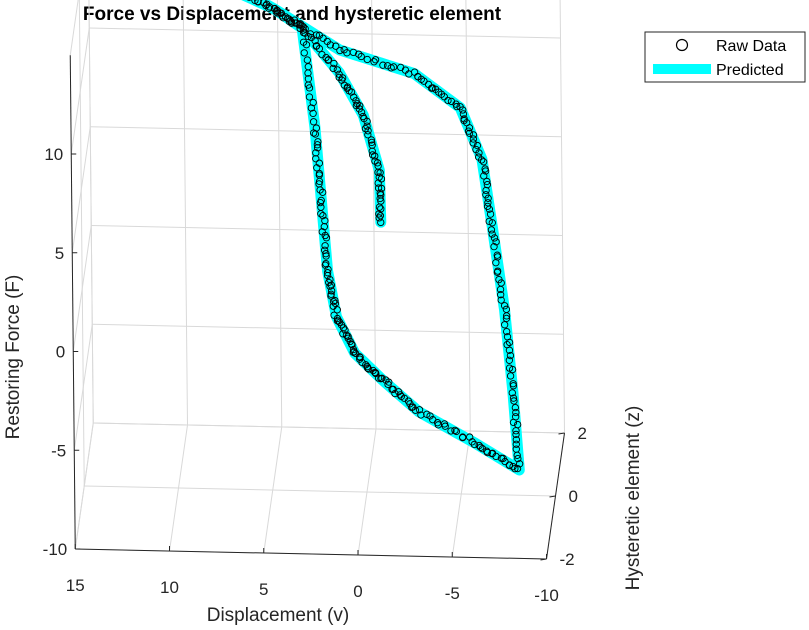 This screenshot has height=630, width=809. Describe the element at coordinates (75, 585) in the screenshot. I see `x-tick-label: 15` at that location.